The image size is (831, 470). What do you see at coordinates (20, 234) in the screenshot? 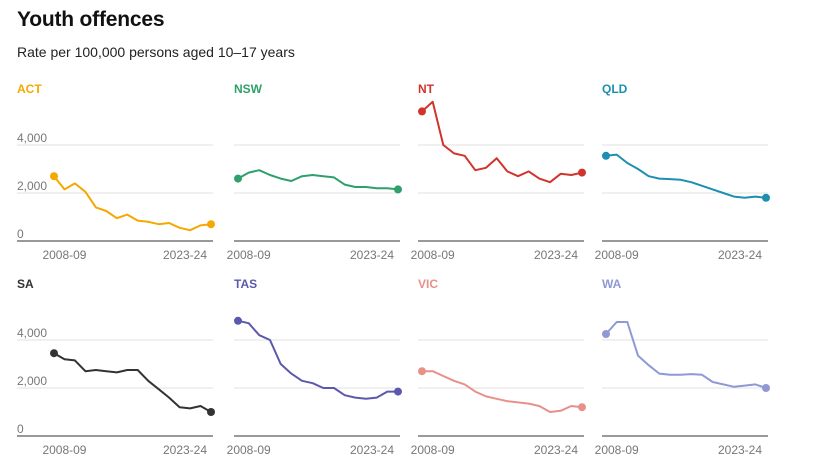
I see `y-tick-label-0-0: 0` at bounding box center [20, 234].